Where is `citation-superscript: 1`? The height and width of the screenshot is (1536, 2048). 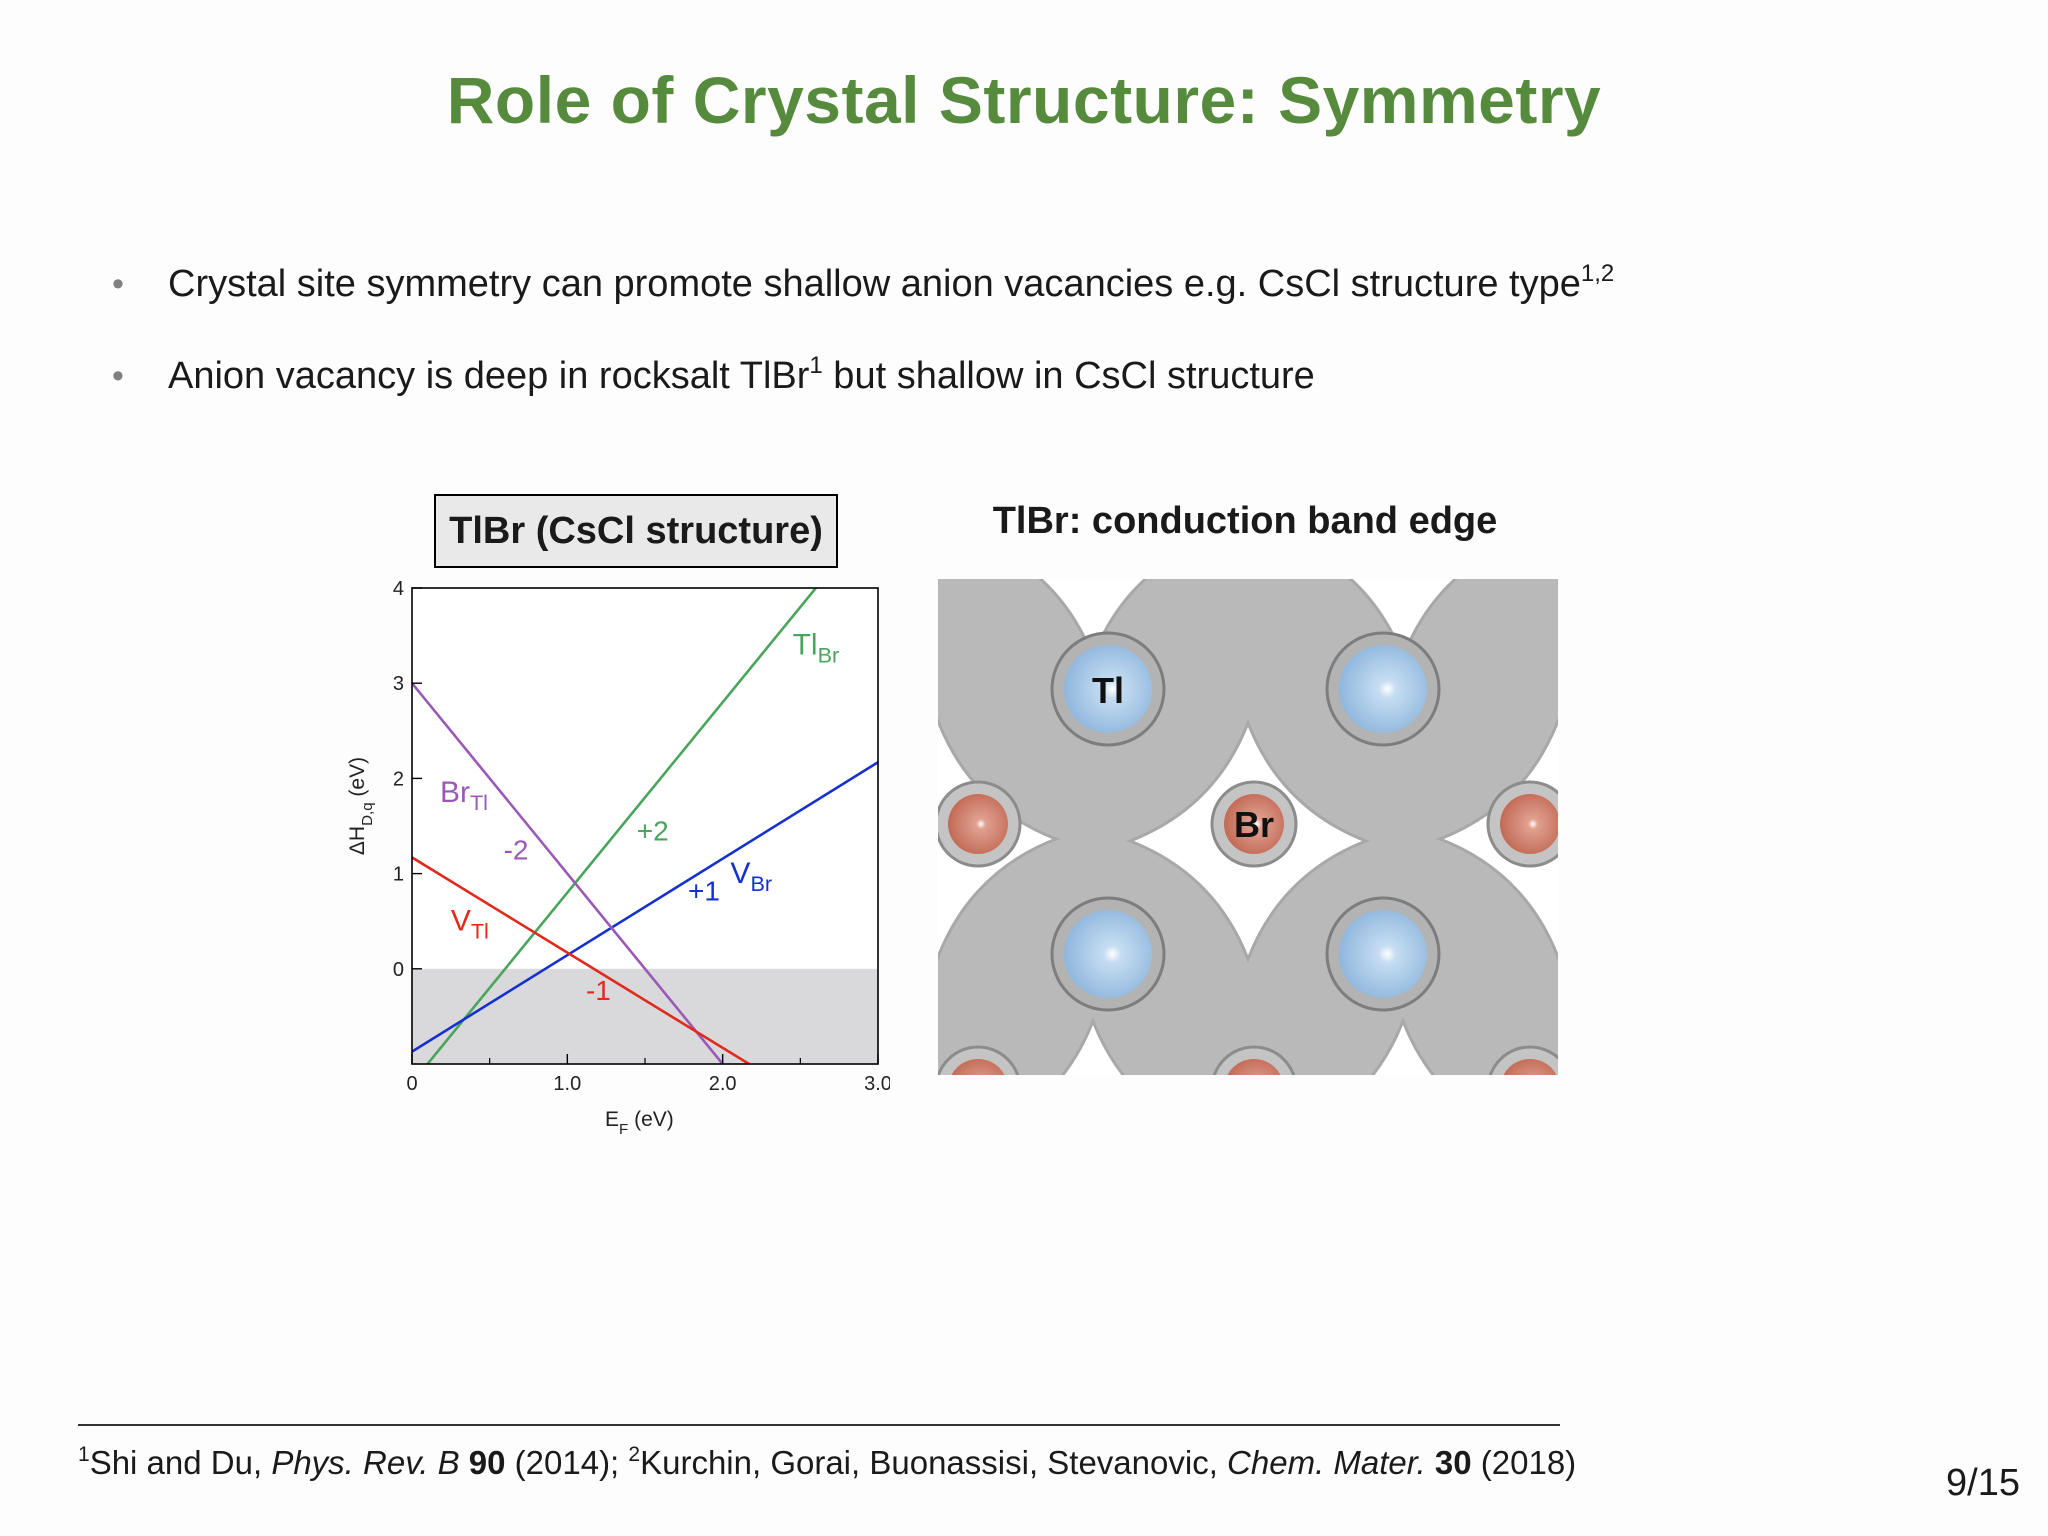
citation-superscript: 1 is located at coordinates (816, 365).